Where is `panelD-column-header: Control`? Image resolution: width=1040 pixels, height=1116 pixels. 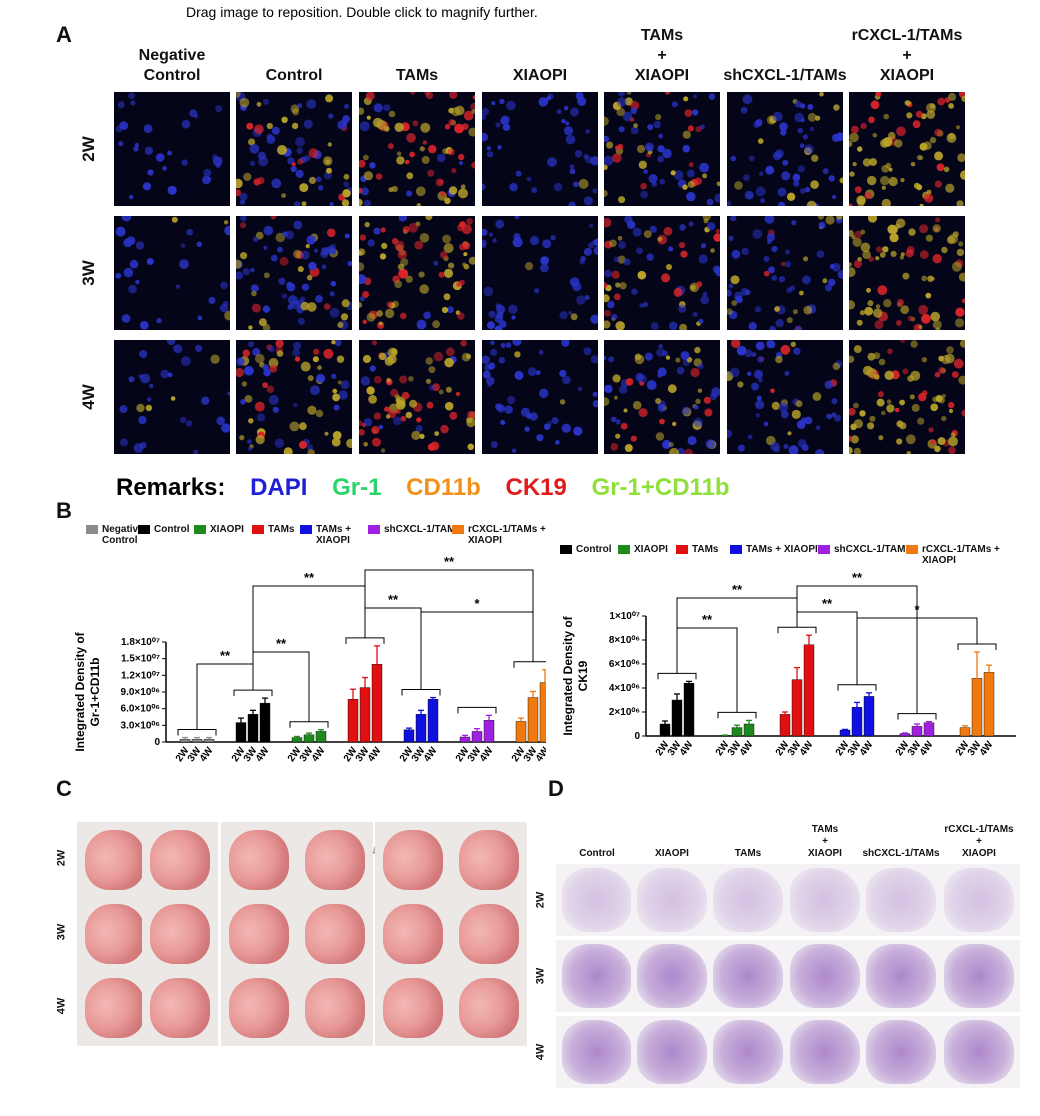
panelD-column-header: Control is located at coordinates (597, 853).